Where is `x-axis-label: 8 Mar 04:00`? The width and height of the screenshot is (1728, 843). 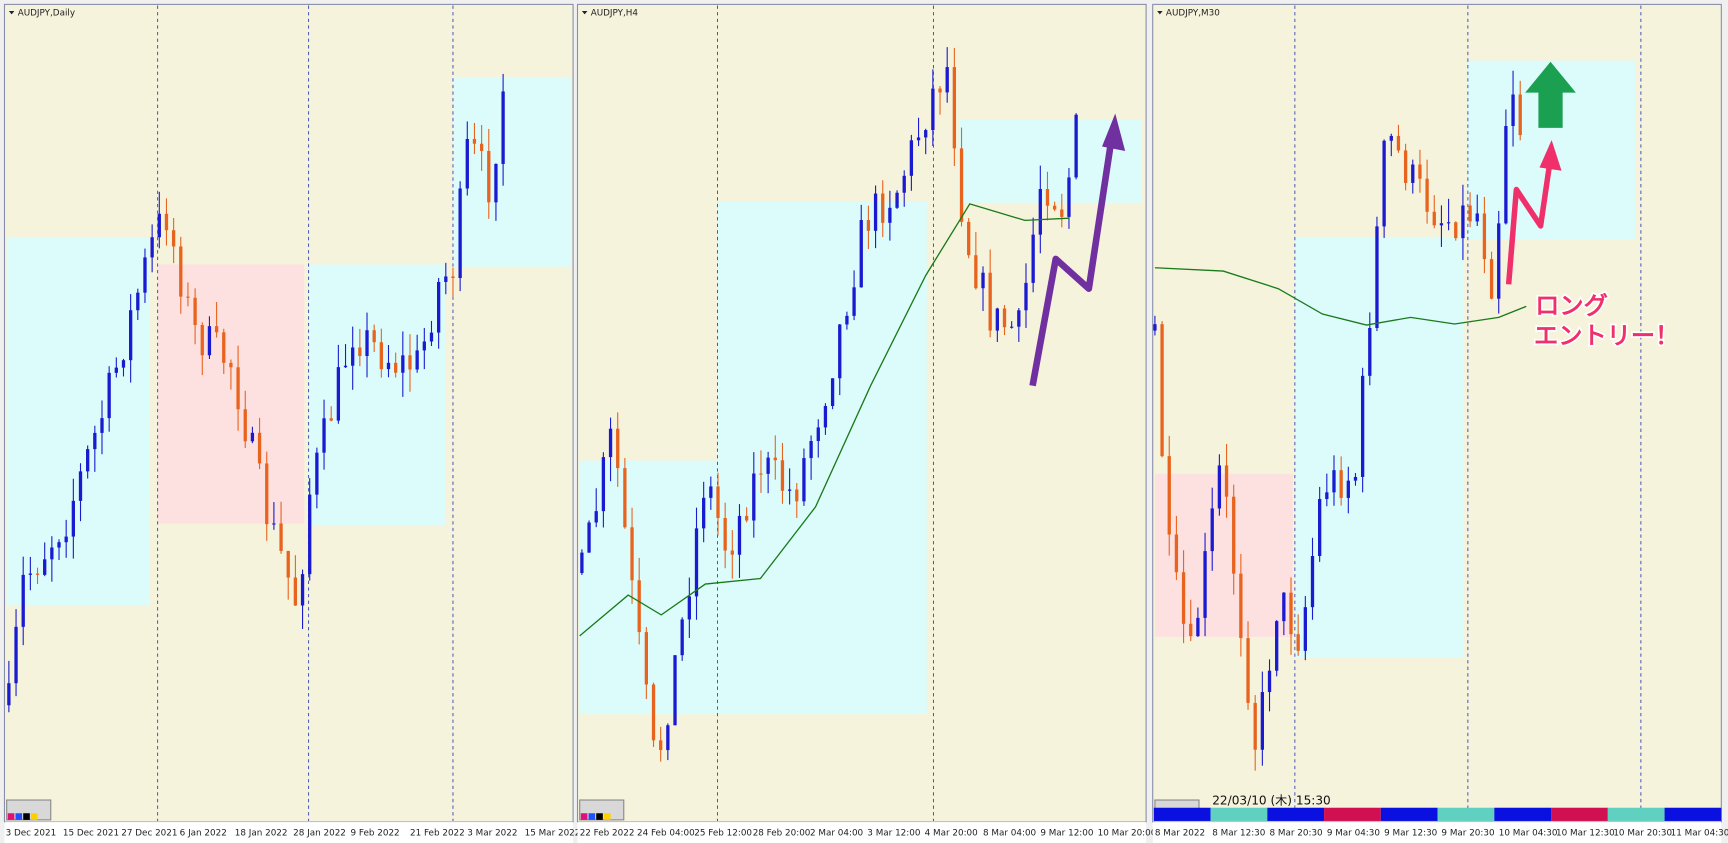
x-axis-label: 8 Mar 04:00 is located at coordinates (1010, 833).